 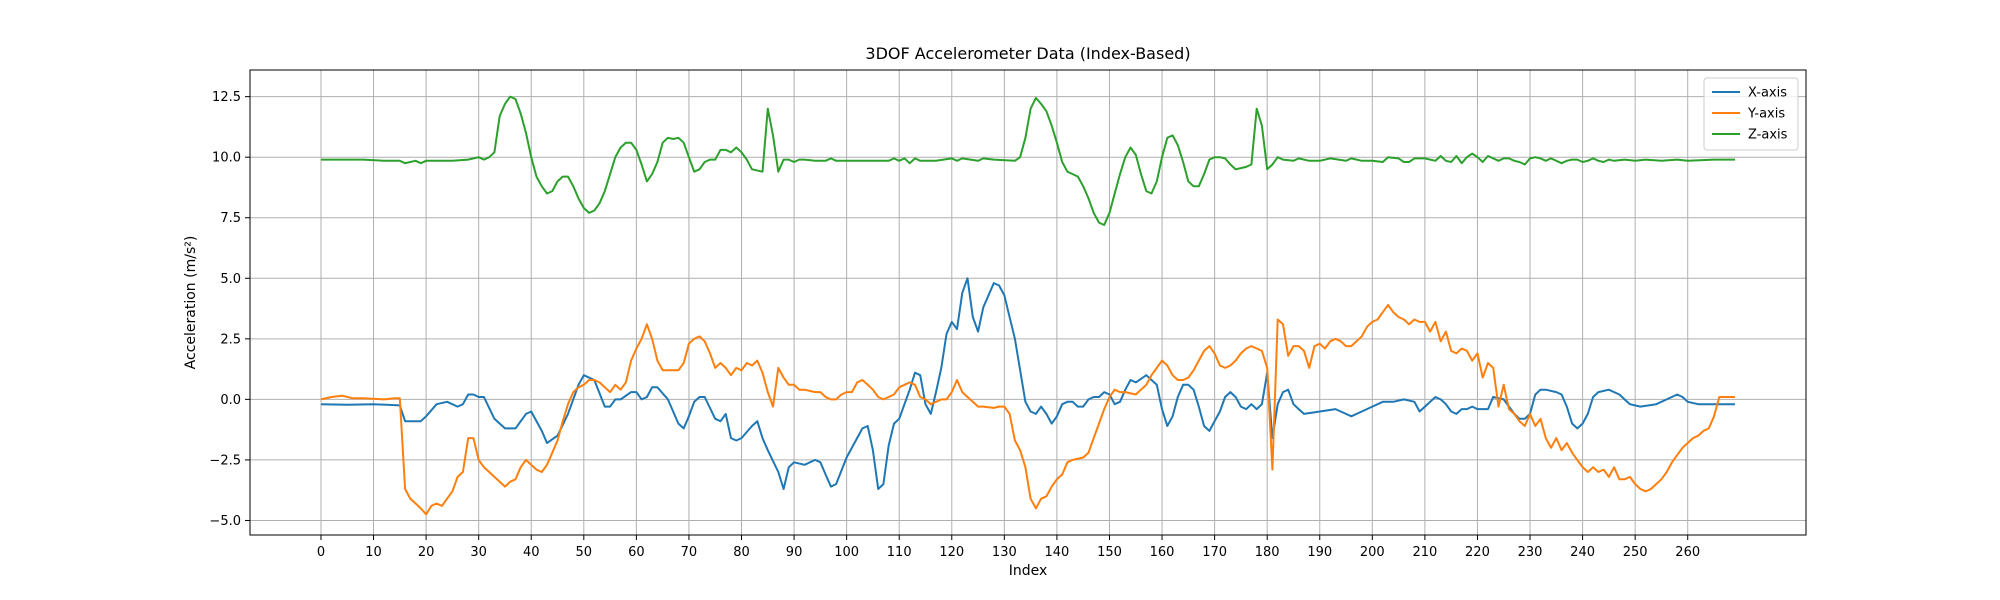 What do you see at coordinates (951, 552) in the screenshot?
I see `x-tick-label: 120` at bounding box center [951, 552].